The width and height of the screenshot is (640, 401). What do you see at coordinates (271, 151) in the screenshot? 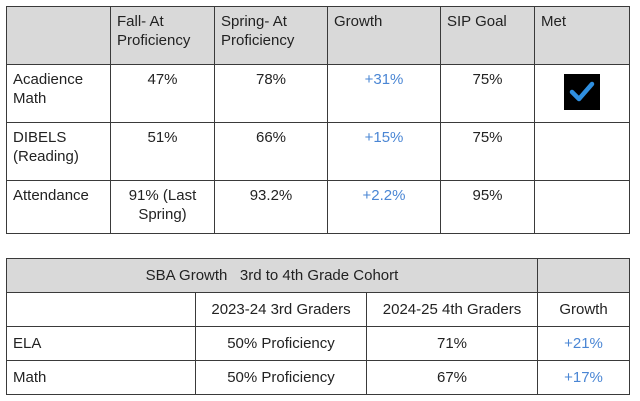
I see `spring-value: 66%` at bounding box center [271, 151].